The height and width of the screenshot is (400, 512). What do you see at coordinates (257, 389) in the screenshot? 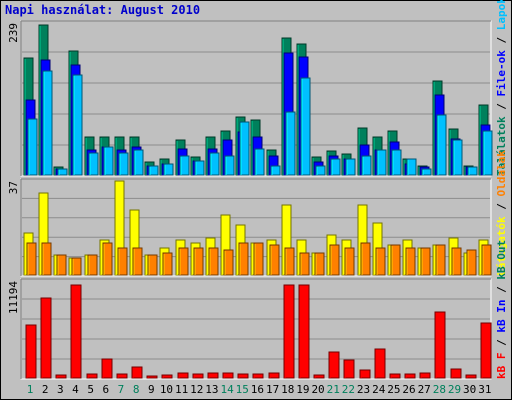
I see `day-label-16: 16` at bounding box center [257, 389].